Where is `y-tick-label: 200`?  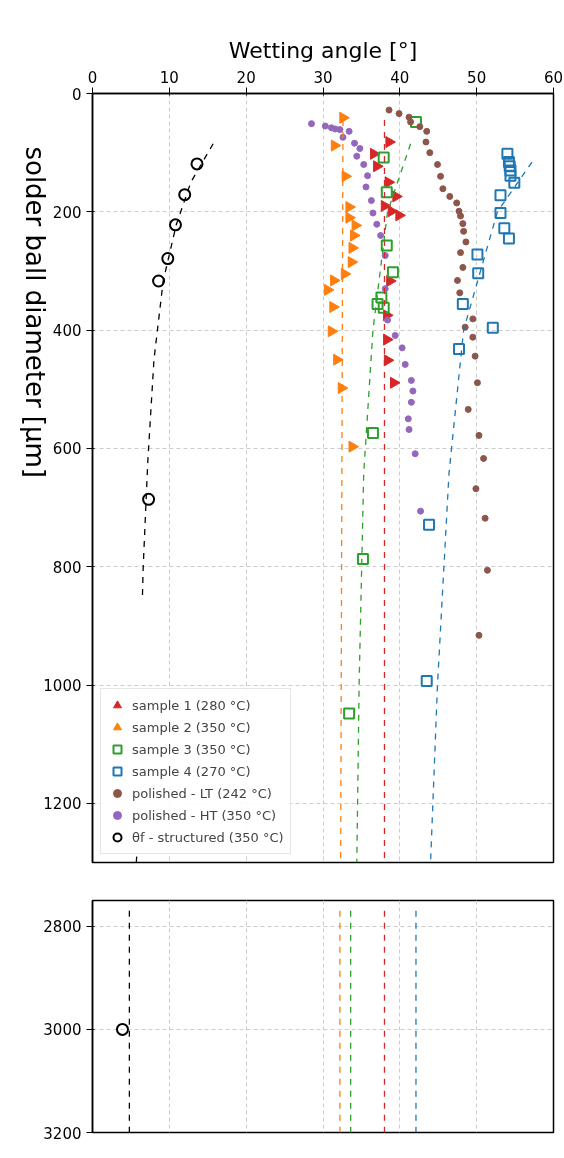 y-tick-label: 200 is located at coordinates (67, 212).